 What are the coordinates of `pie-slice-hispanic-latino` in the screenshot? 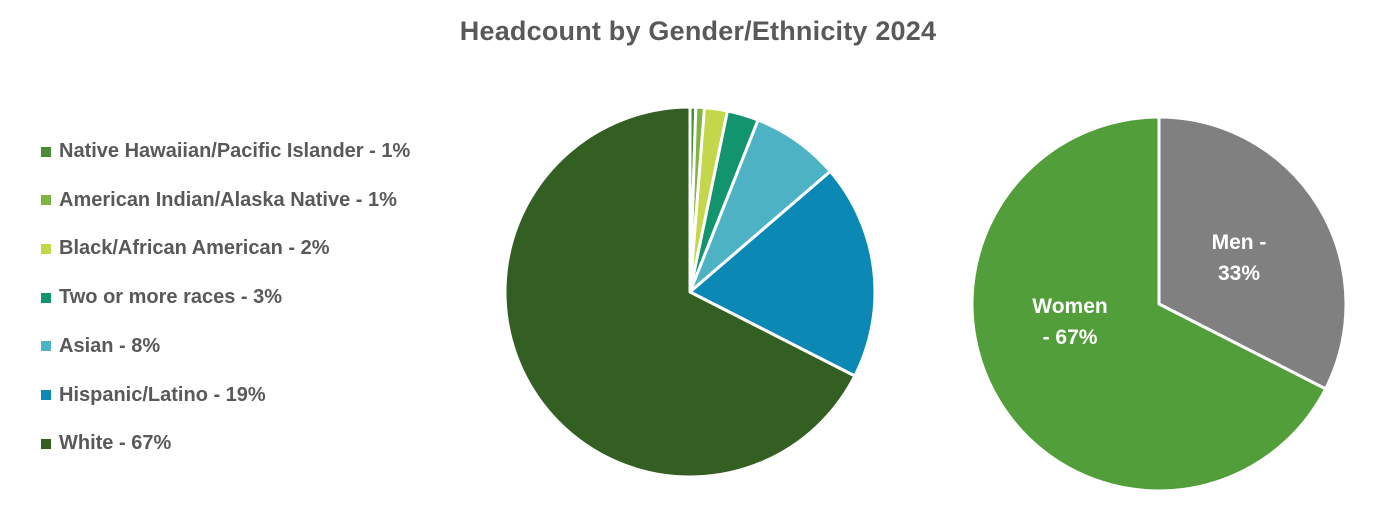 It's located at (782, 273).